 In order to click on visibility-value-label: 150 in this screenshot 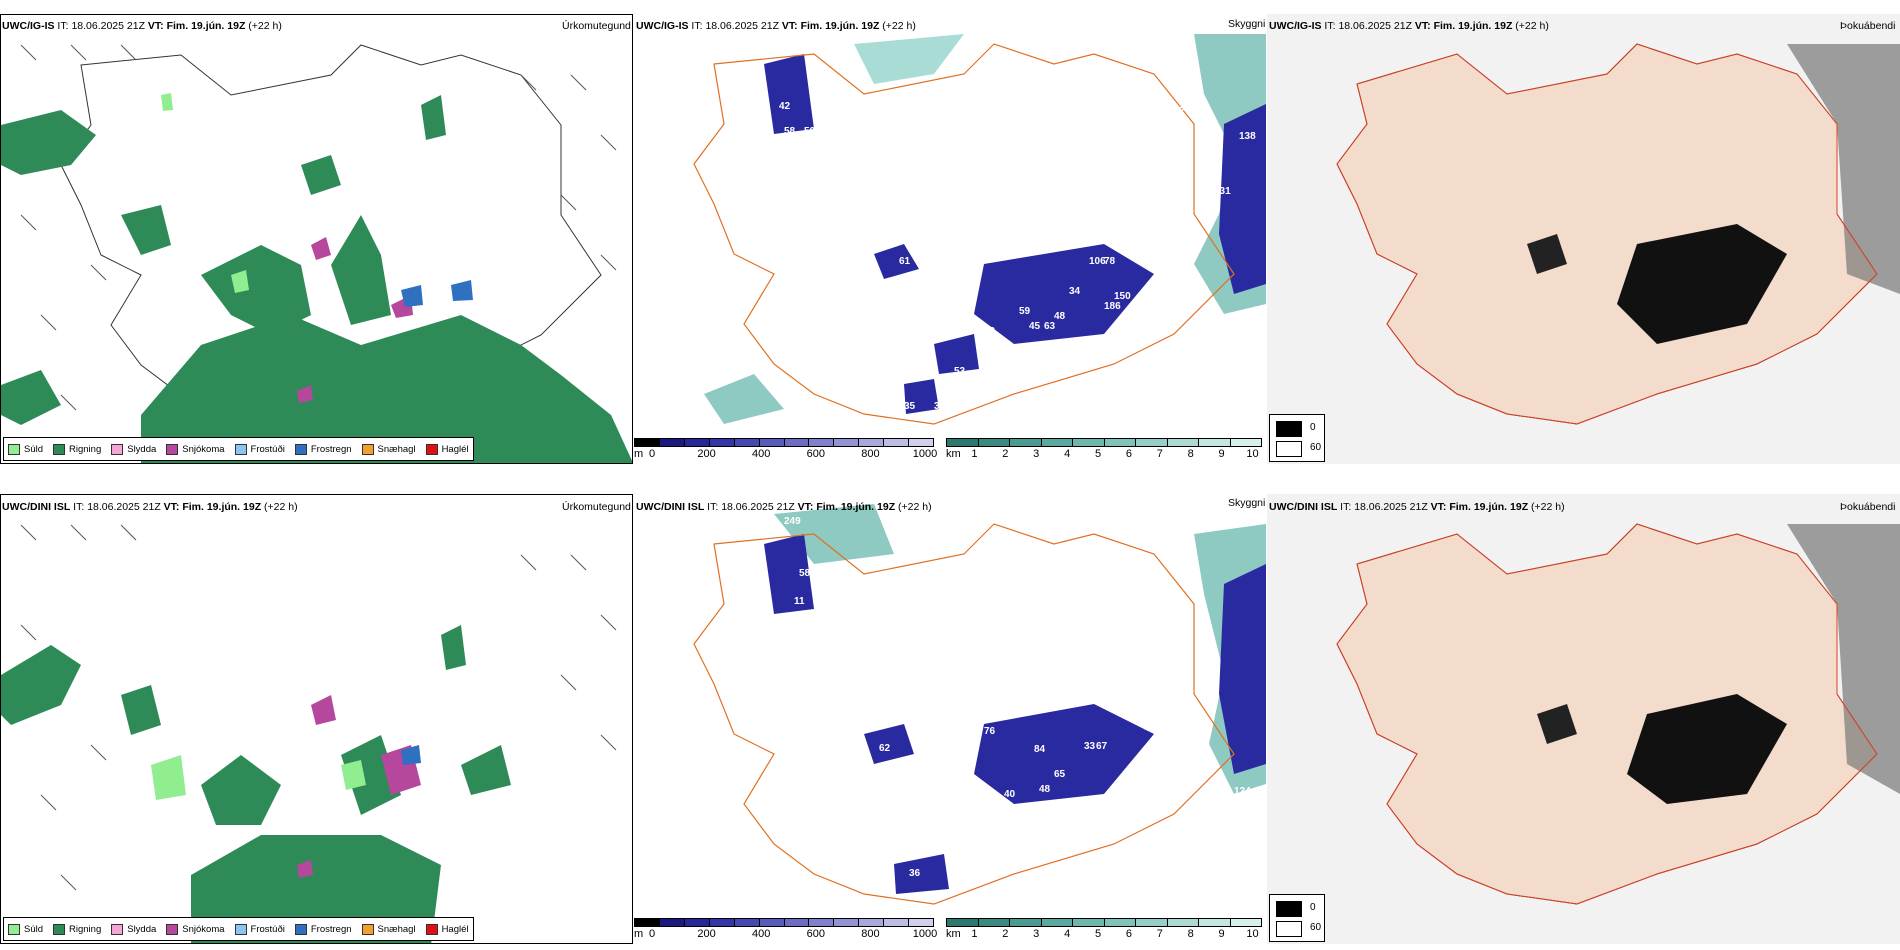, I will do `click(1122, 296)`.